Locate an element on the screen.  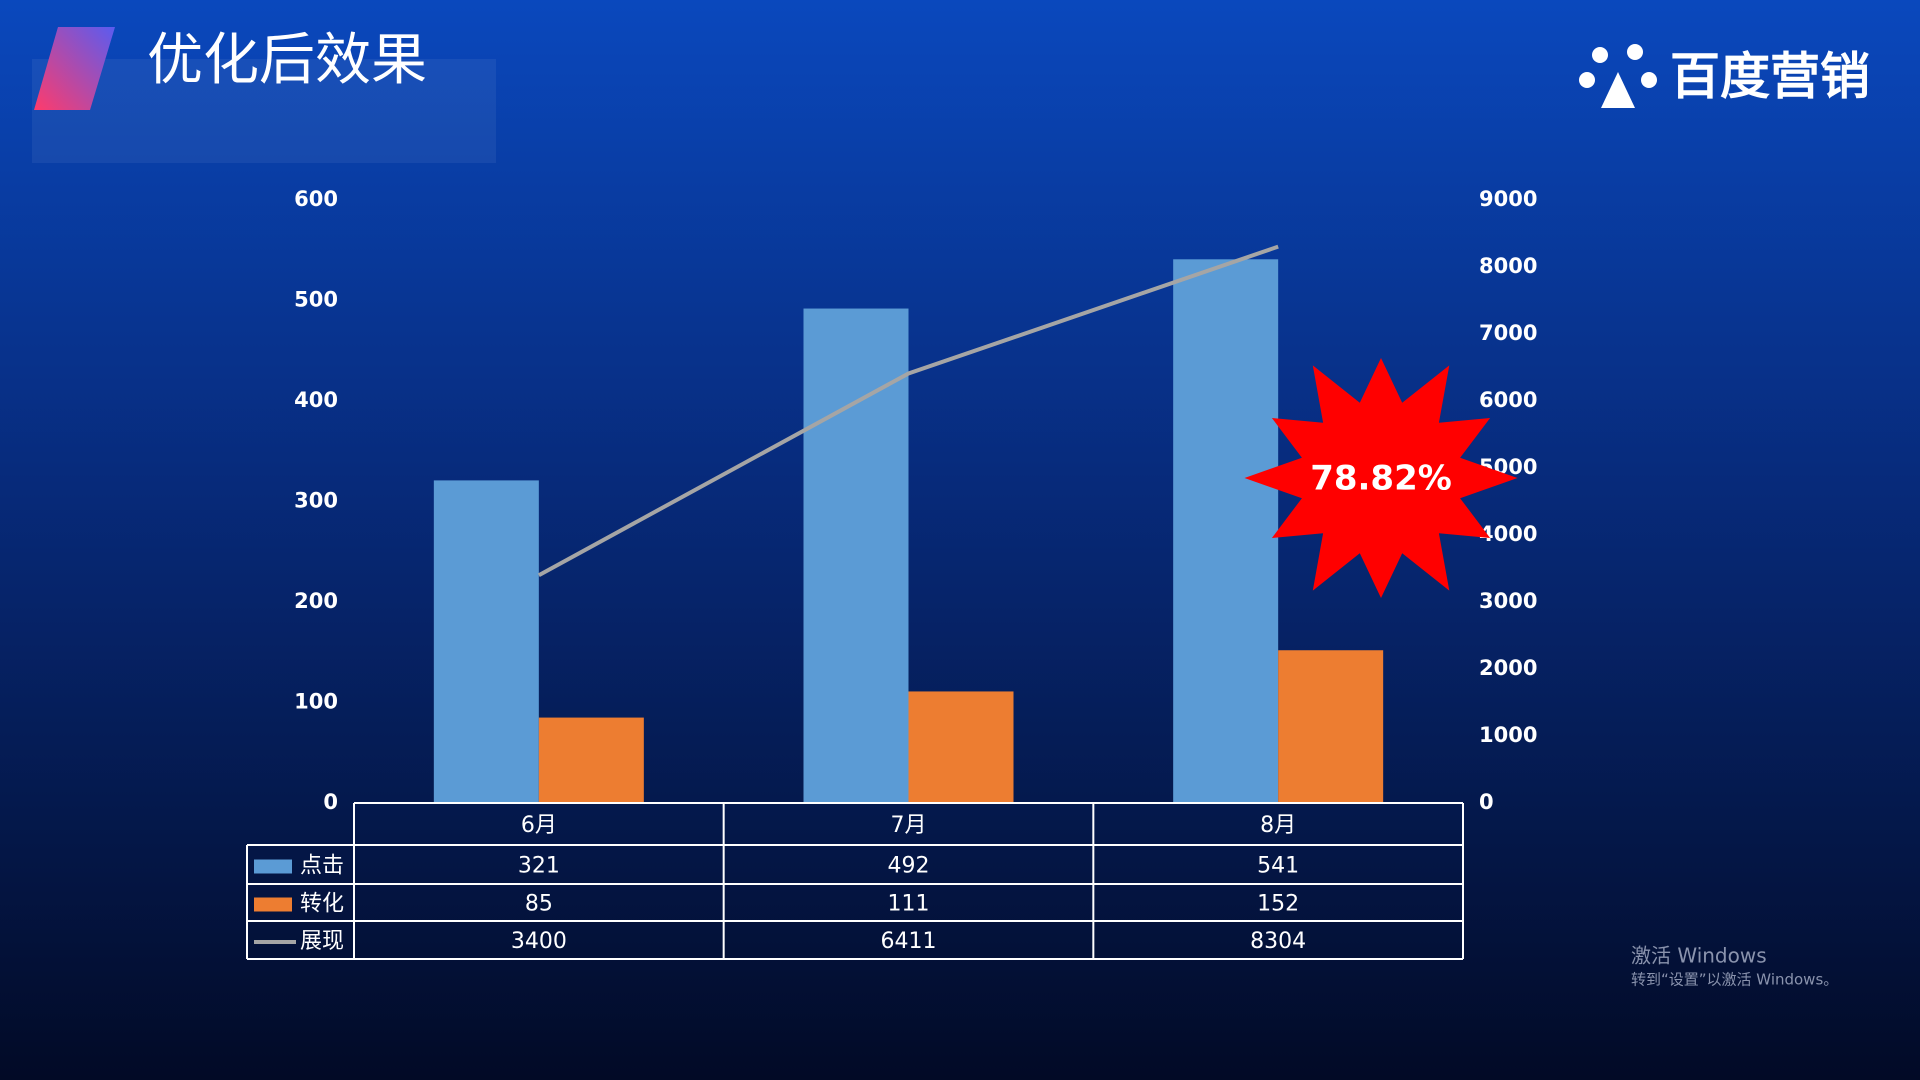
y-tick-label: 0 is located at coordinates (330, 802).